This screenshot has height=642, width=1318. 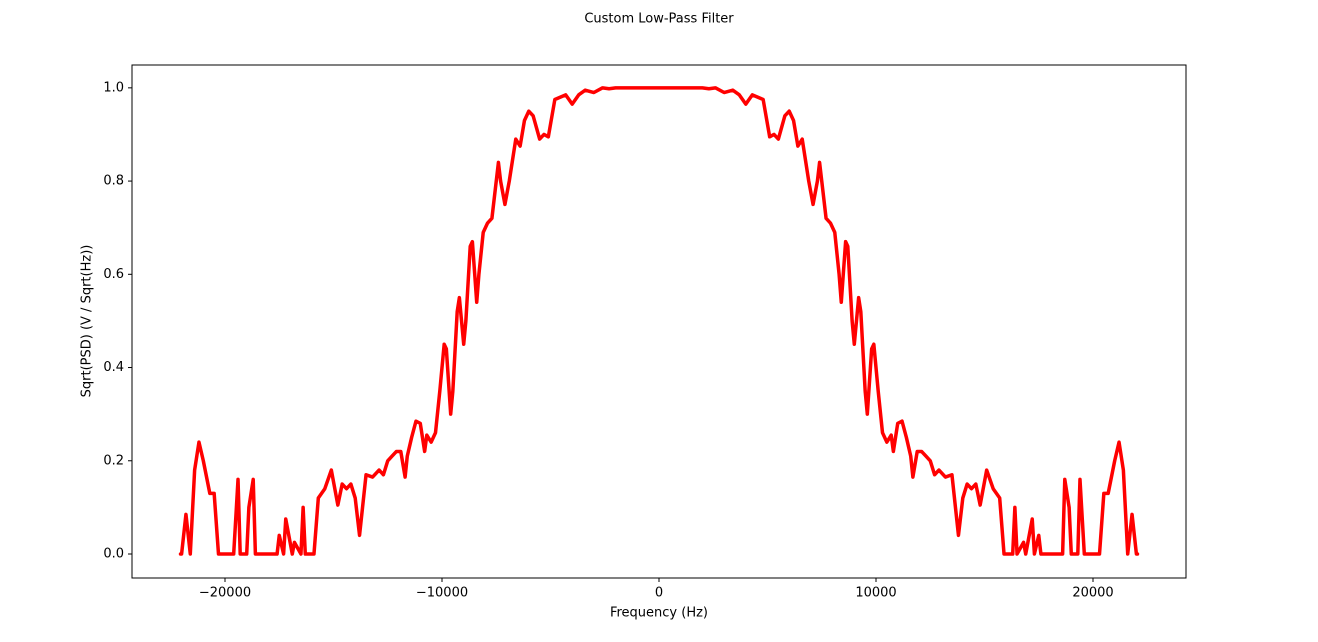 I want to click on x-tick-label: 0, so click(x=659, y=593).